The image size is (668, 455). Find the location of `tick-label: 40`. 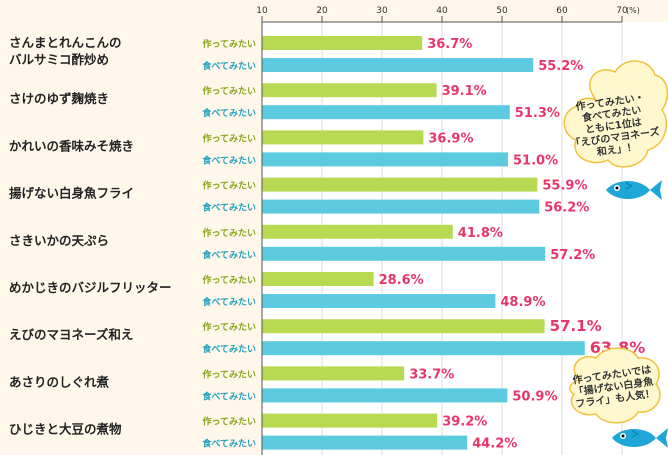

tick-label: 40 is located at coordinates (442, 11).